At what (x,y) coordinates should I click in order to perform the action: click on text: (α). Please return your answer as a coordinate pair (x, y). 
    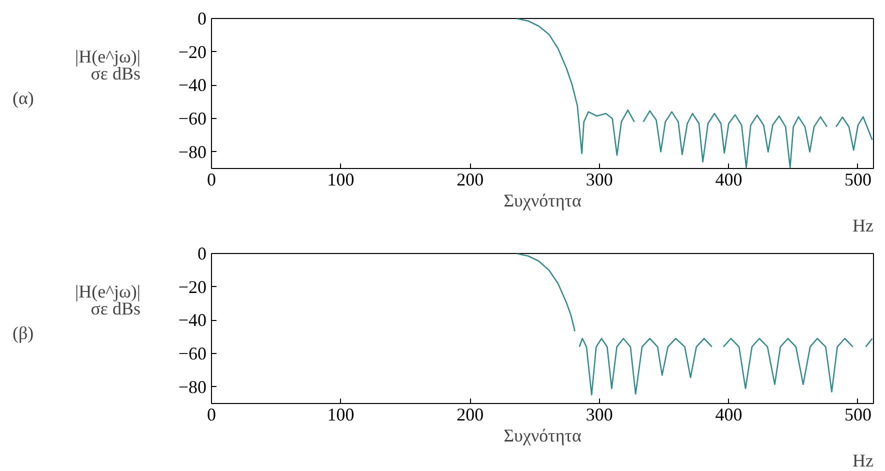
    Looking at the image, I should click on (23, 98).